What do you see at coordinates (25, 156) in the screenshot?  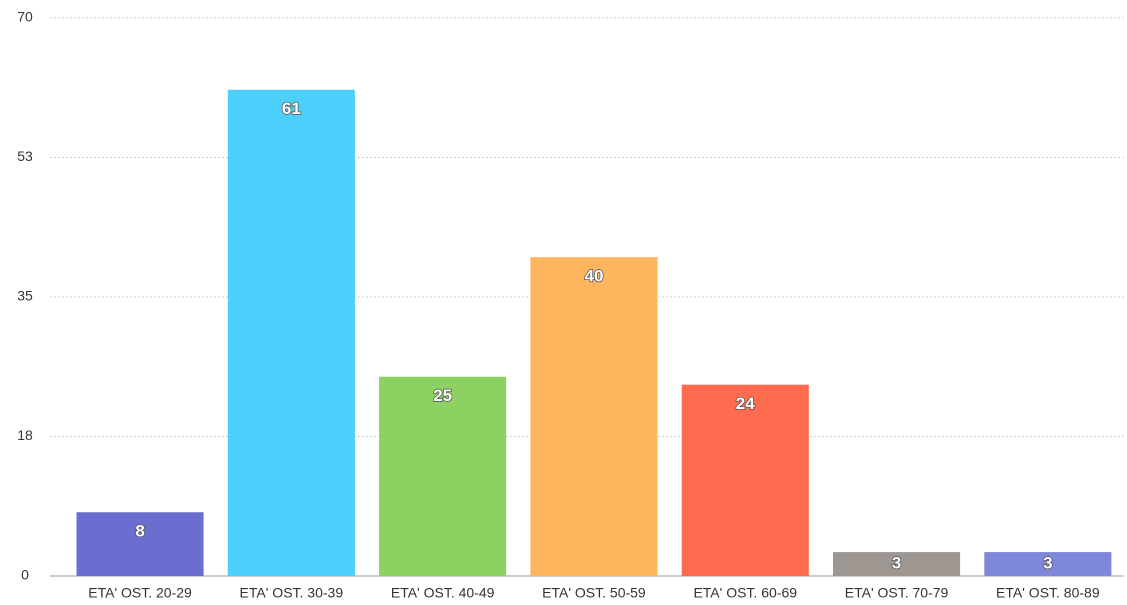 I see `y-tick-label: 53` at bounding box center [25, 156].